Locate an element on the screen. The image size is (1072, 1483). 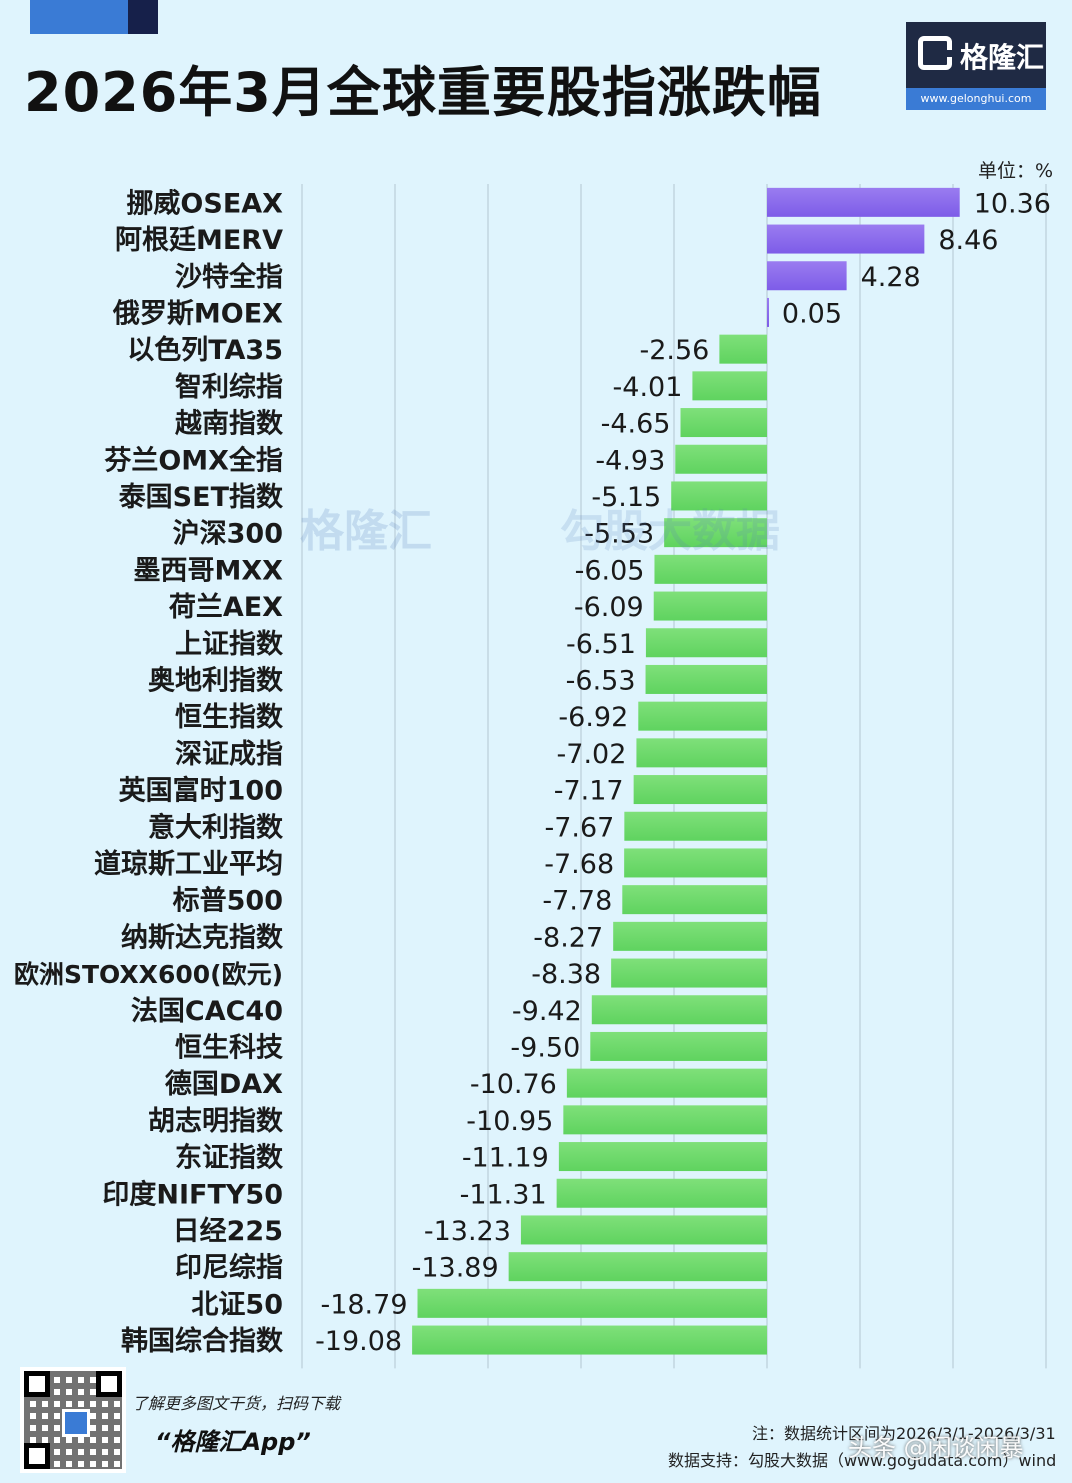
data-source: 数据支持：勾股大数据（www.gogudata.com）wind is located at coordinates (862, 1460).